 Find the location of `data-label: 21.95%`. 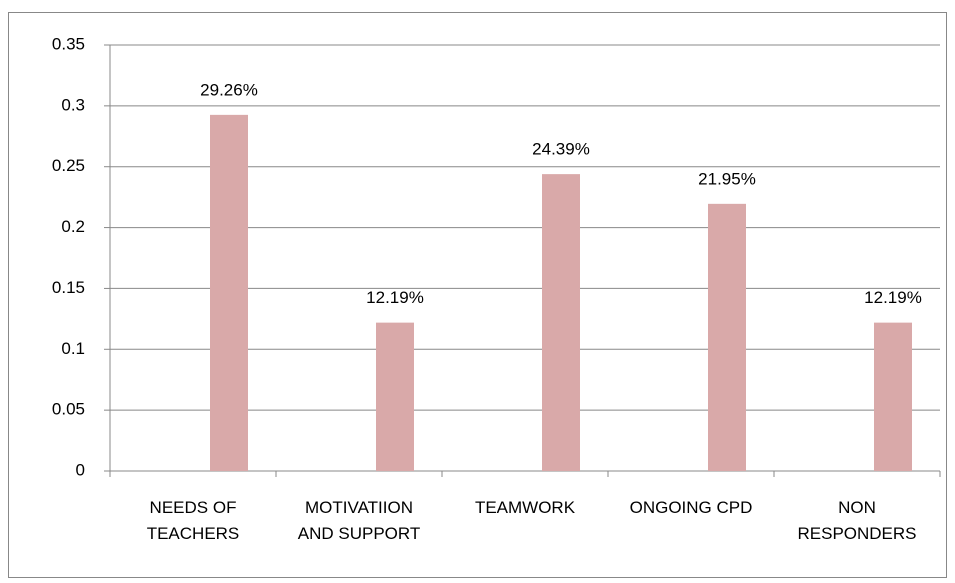

data-label: 21.95% is located at coordinates (727, 178).